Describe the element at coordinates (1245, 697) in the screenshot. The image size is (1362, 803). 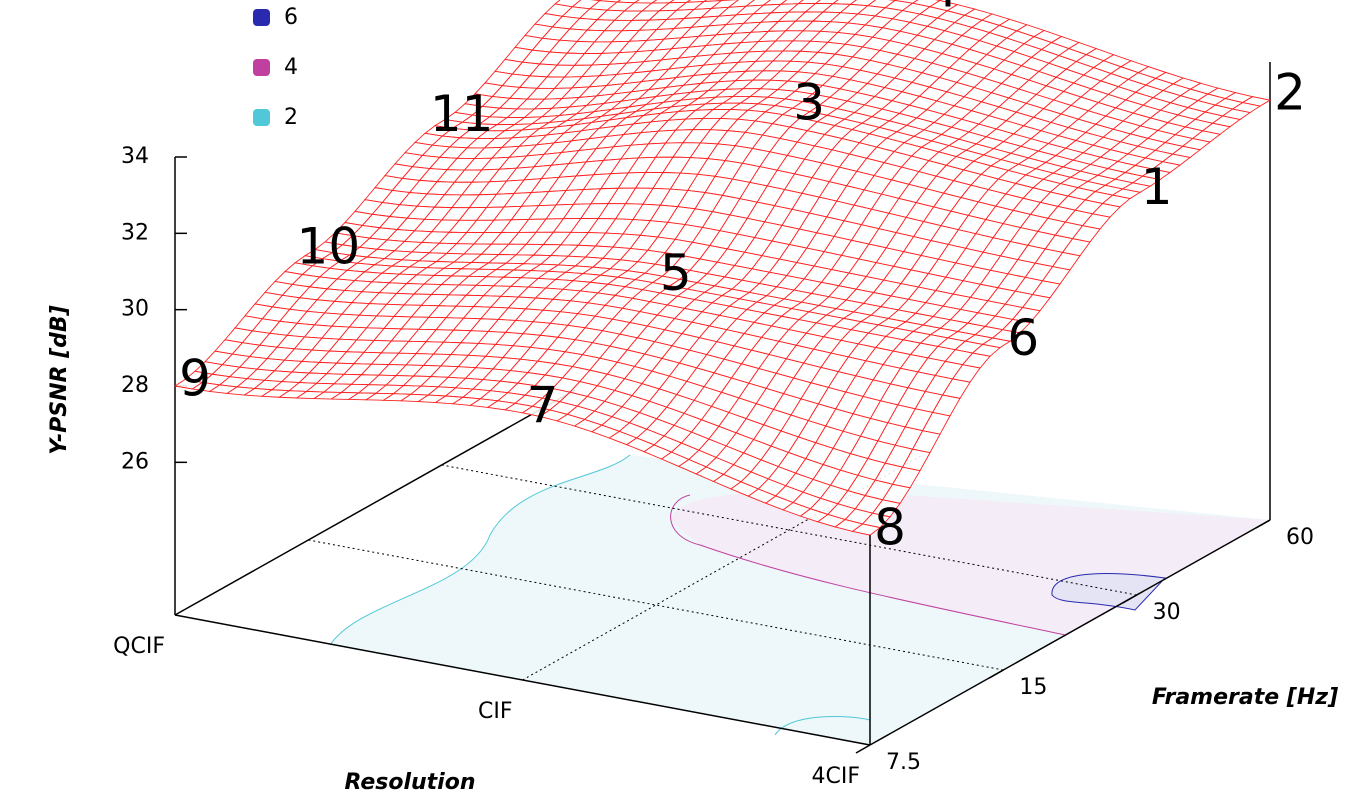
I see `y-axis-title: Framerate [Hz]` at that location.